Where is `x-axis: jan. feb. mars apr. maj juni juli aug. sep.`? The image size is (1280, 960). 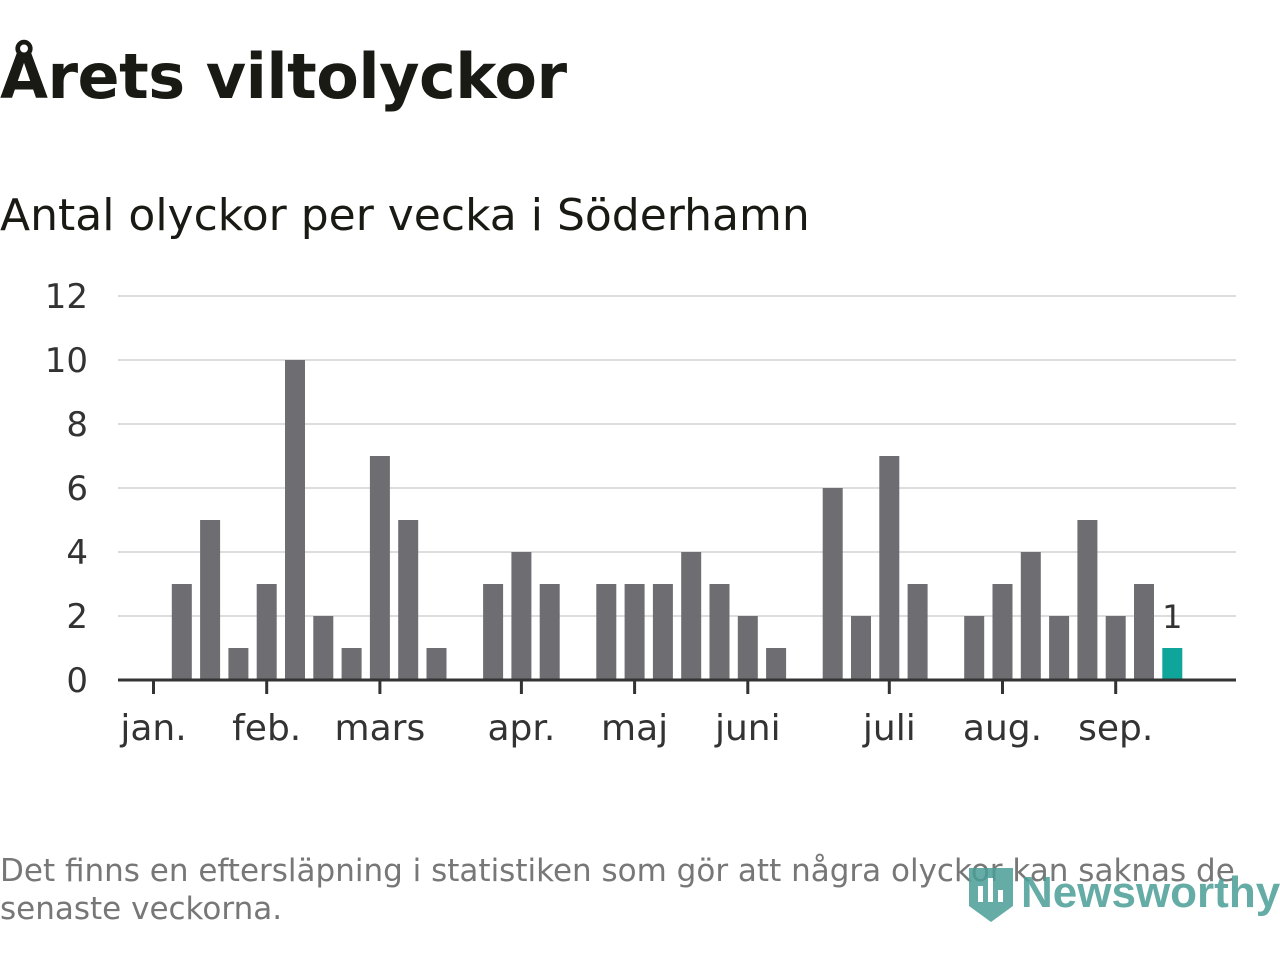 x-axis: jan. feb. mars apr. maj juni juli aug. sep. is located at coordinates (677, 713).